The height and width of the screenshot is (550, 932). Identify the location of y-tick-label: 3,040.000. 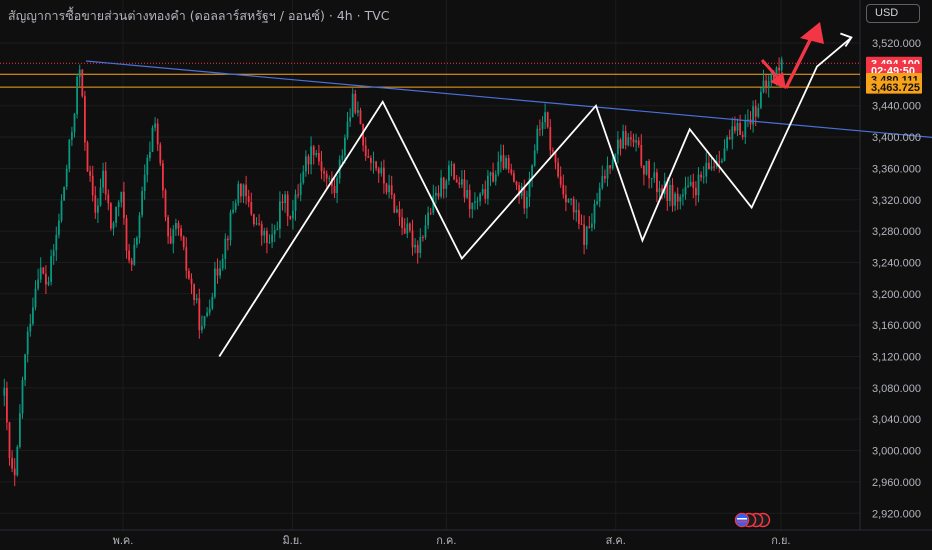
(896, 420).